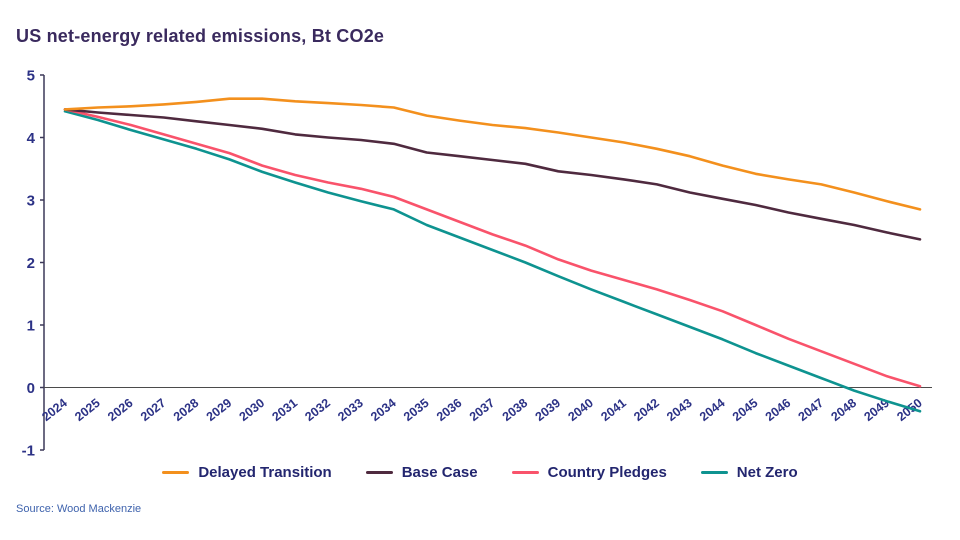 This screenshot has height=540, width=960. I want to click on x-tick-label: 2029, so click(219, 410).